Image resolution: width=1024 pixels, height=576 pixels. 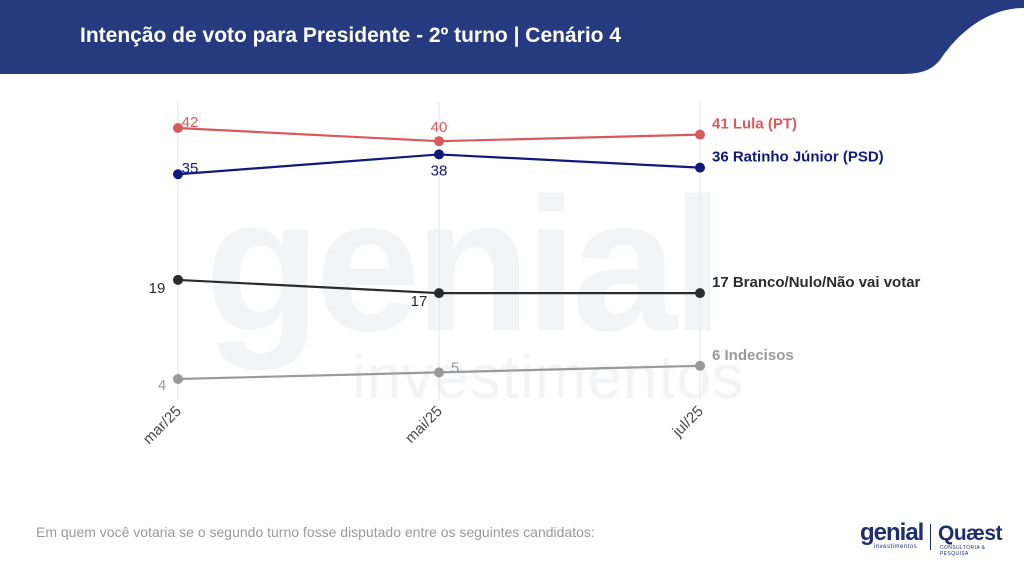 I want to click on series-end-label-2: 17 Branco/Nulo/Não vai votar, so click(x=816, y=282).